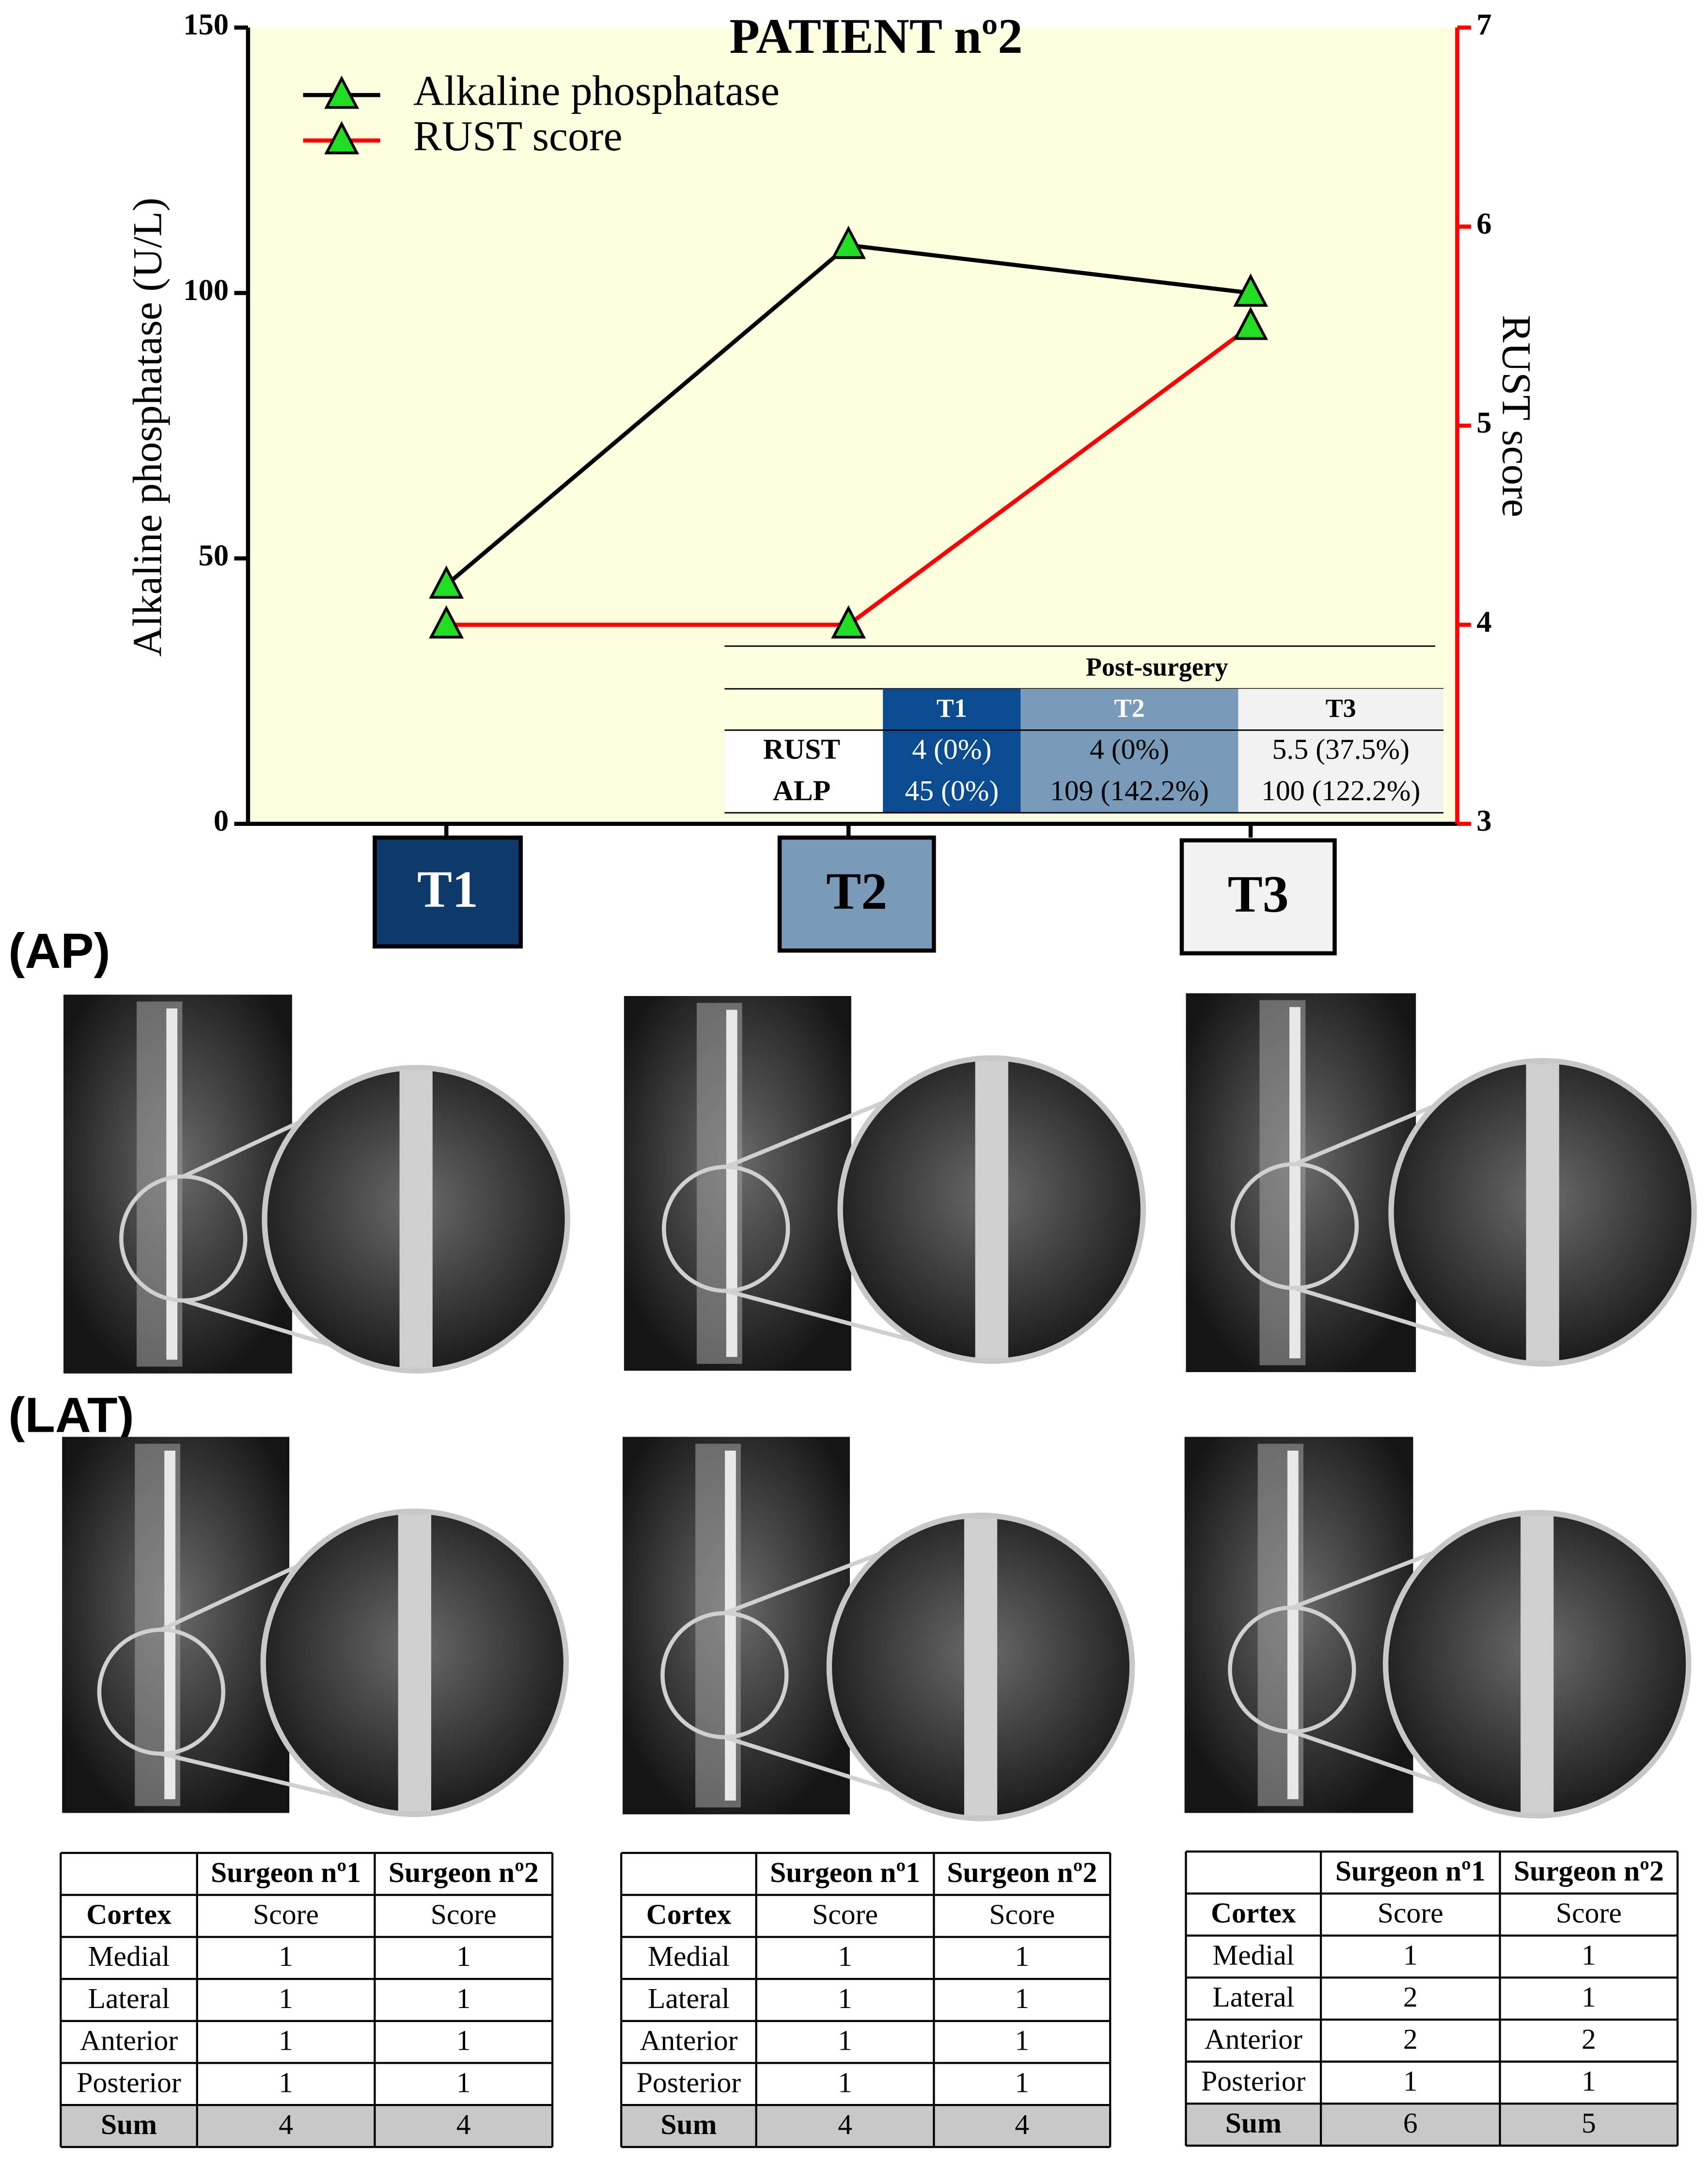 This screenshot has width=1708, height=2167. What do you see at coordinates (71, 1415) in the screenshot?
I see `panel-label: (LAT)` at bounding box center [71, 1415].